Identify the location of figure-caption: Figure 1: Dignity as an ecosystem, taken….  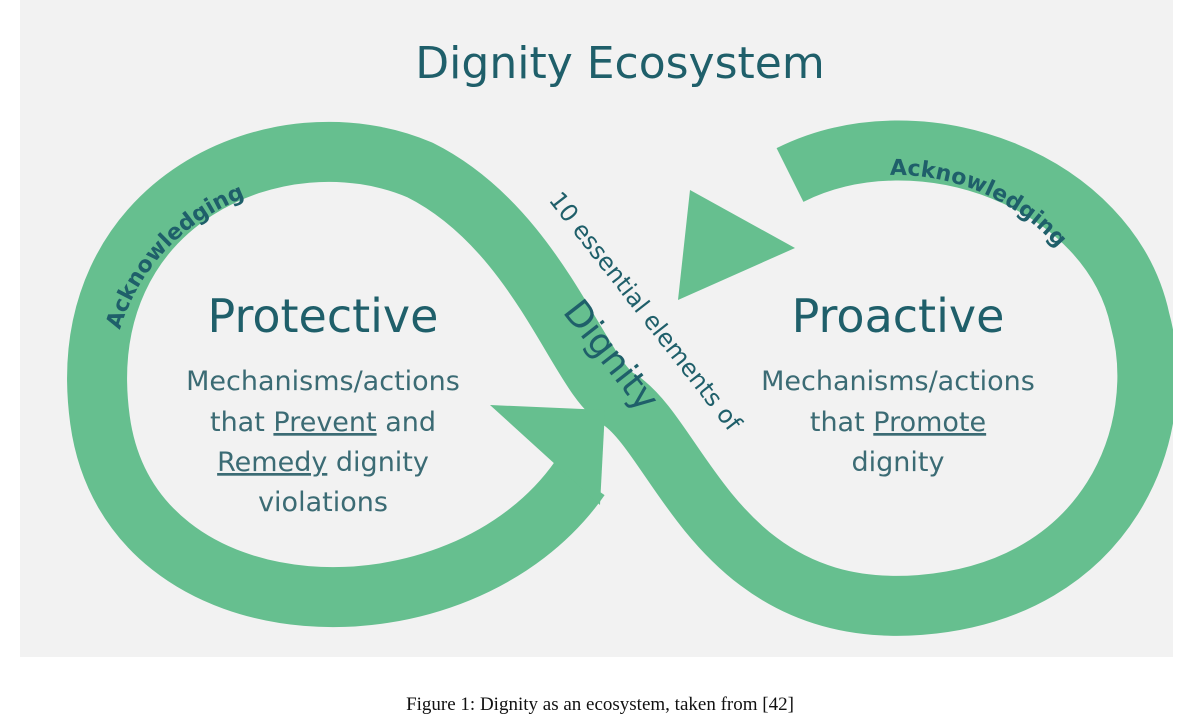
(600, 704).